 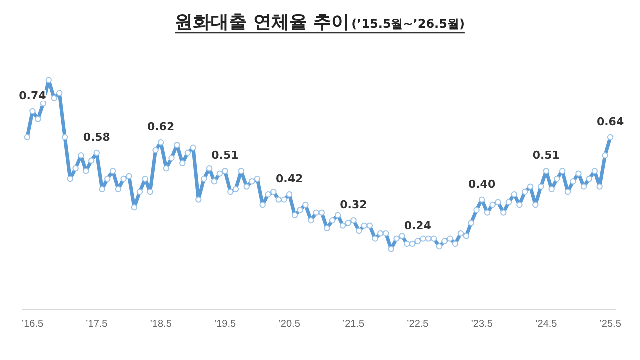 What do you see at coordinates (161, 324) in the screenshot?
I see `x-tick-label: ’18.5` at bounding box center [161, 324].